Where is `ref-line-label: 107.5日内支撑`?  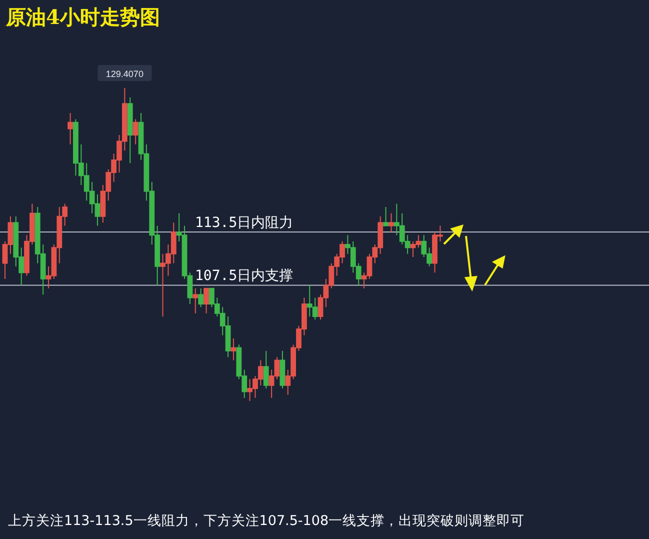
ref-line-label: 107.5日内支撑 is located at coordinates (244, 276).